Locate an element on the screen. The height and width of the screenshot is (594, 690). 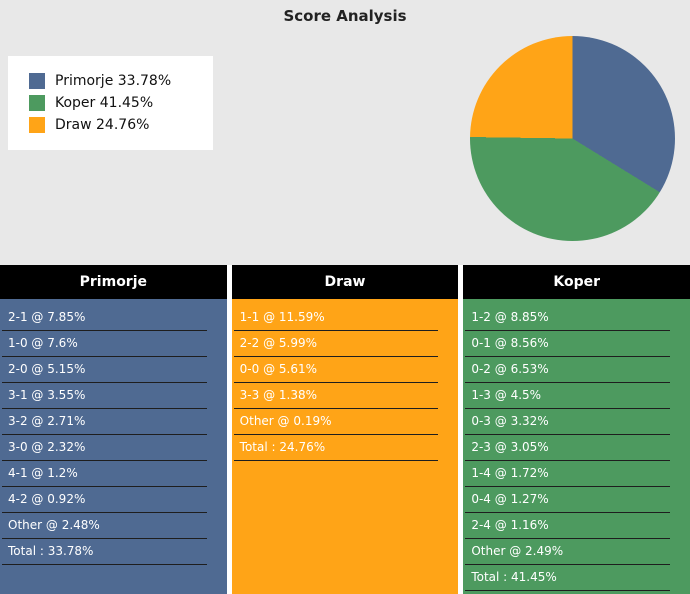
score-row: 2-0 @ 5.15% is located at coordinates (104, 370).